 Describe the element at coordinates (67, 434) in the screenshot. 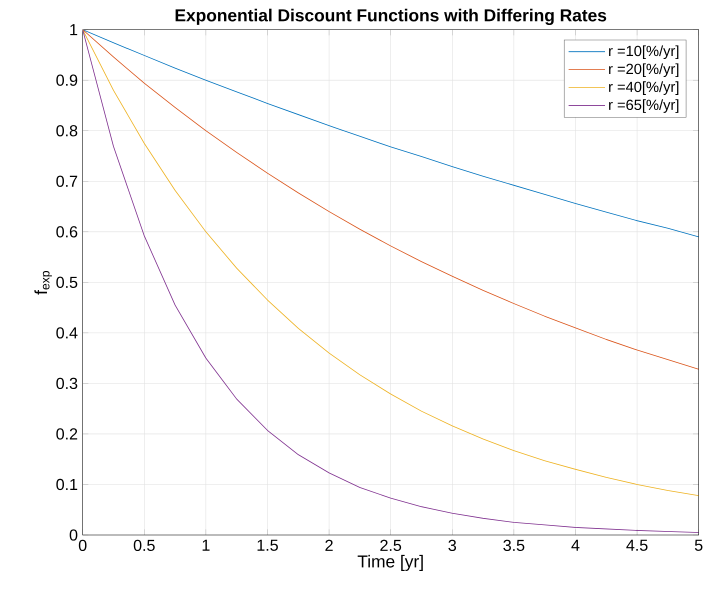

I see `y-tick-label: 0.2` at that location.